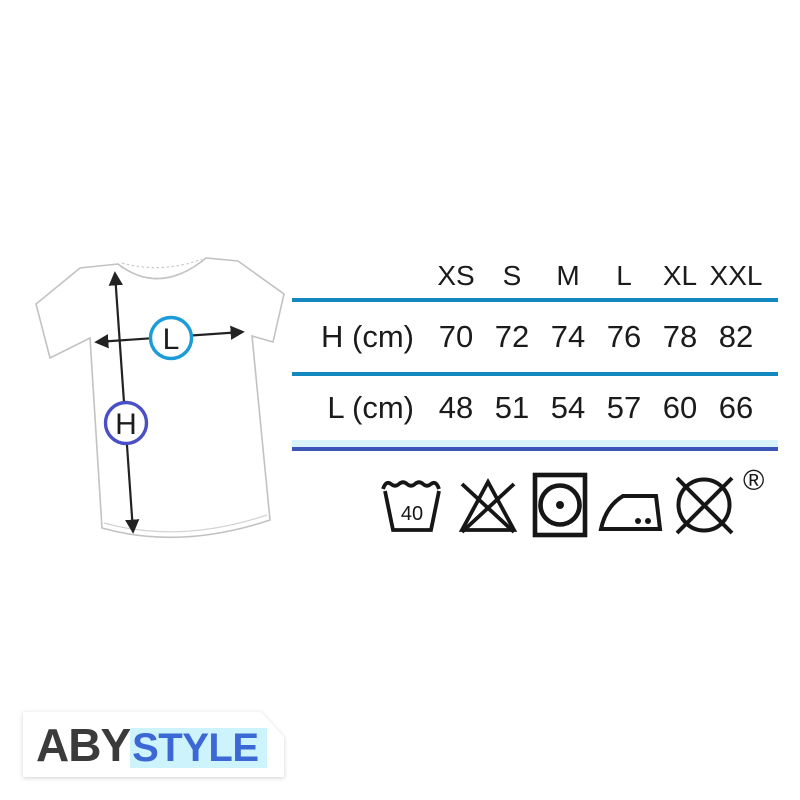 The width and height of the screenshot is (800, 800). Describe the element at coordinates (456, 336) in the screenshot. I see `height-value: 70` at that location.